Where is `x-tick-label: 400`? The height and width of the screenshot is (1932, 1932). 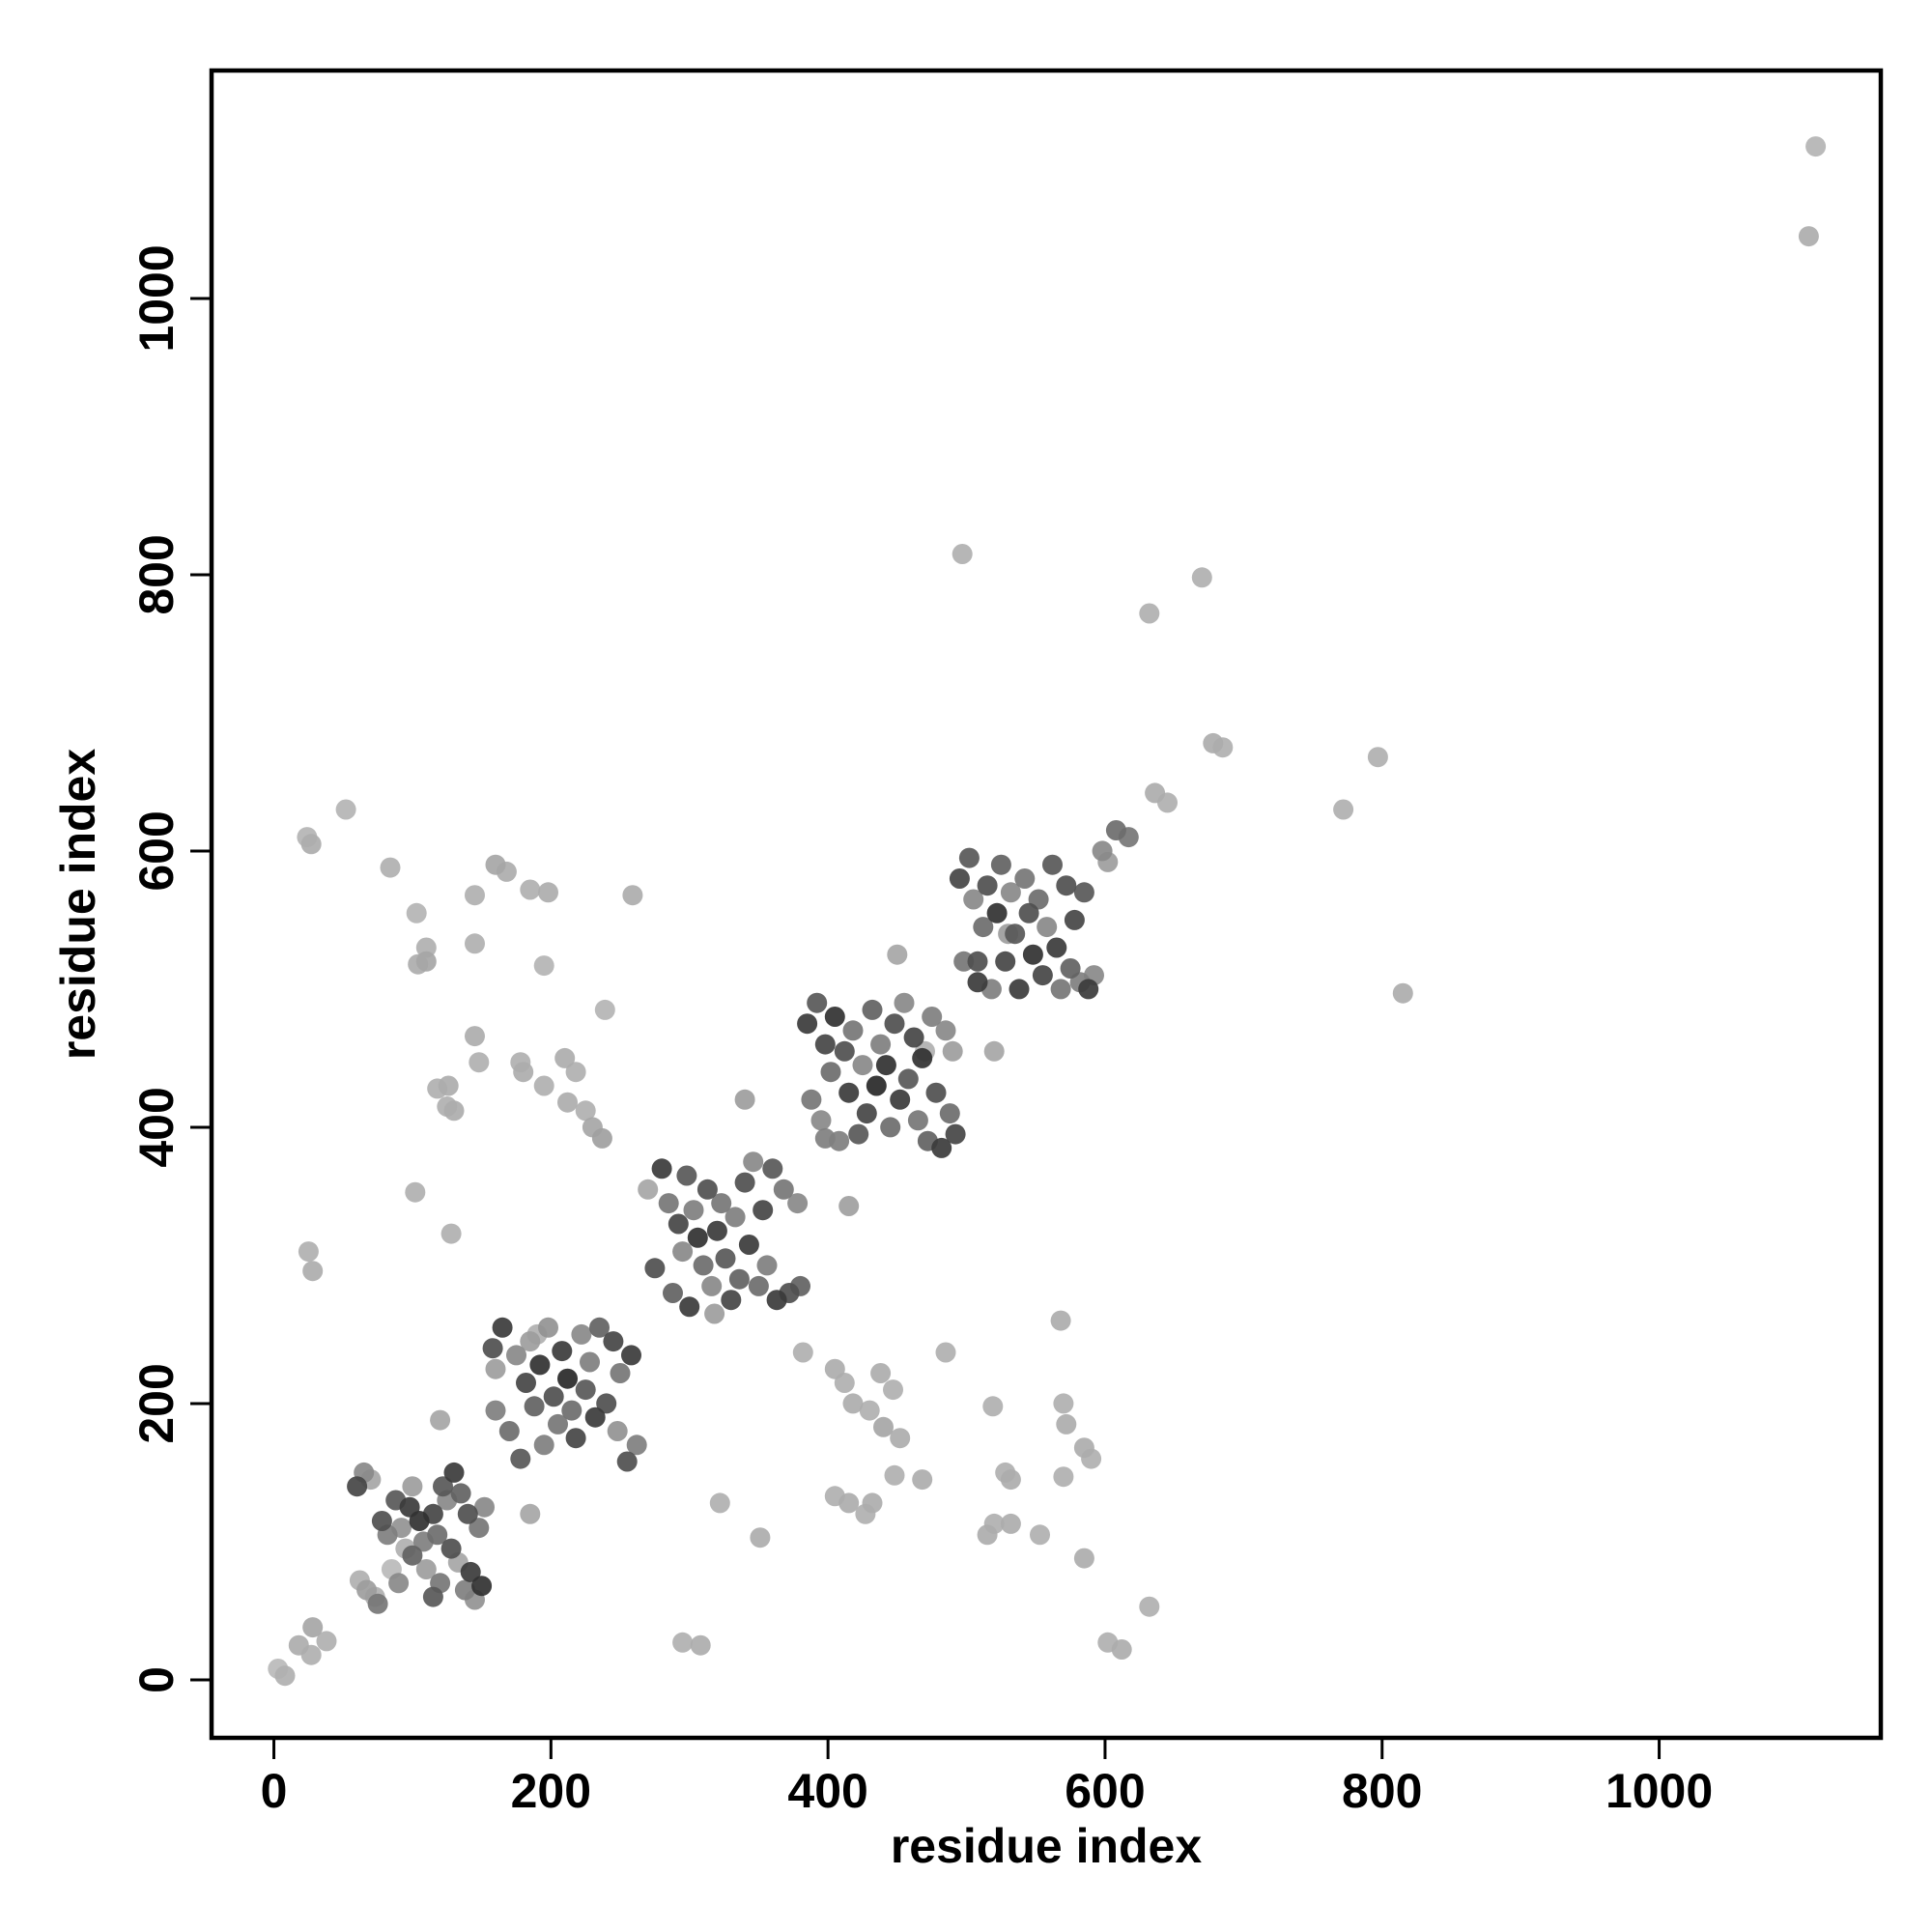 x-tick-label: 400 is located at coordinates (827, 1791).